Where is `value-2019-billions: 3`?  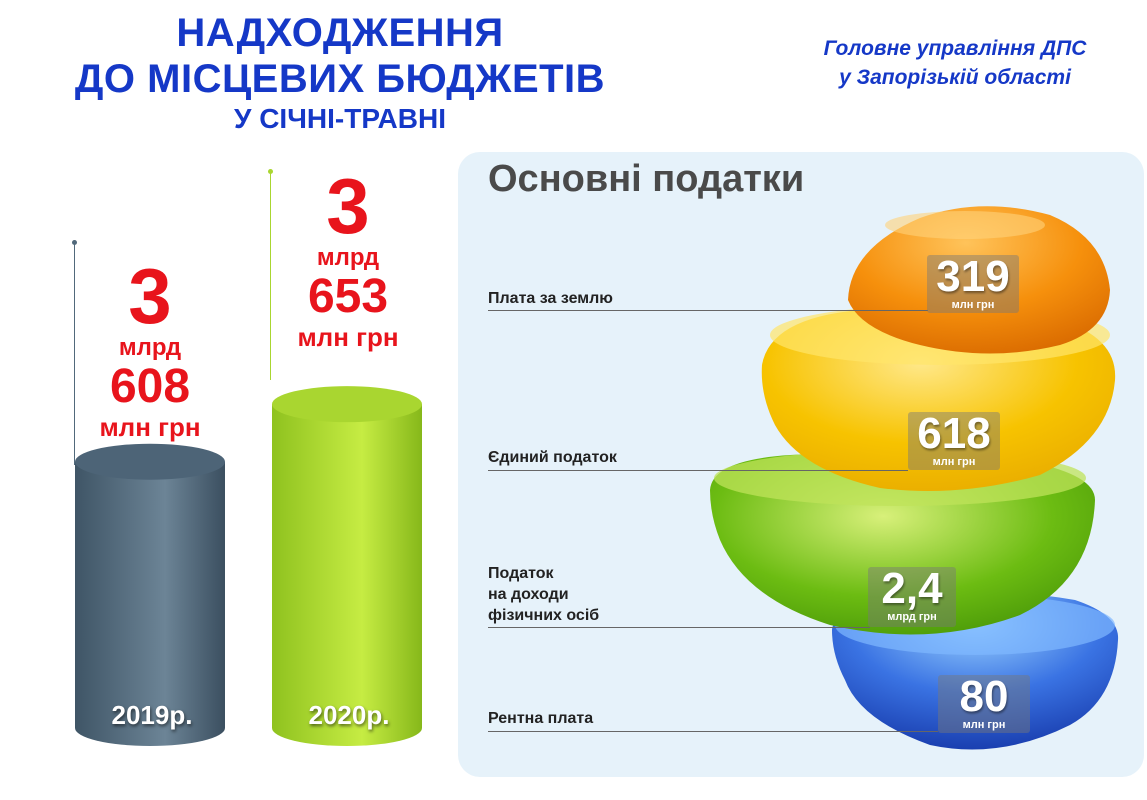 value-2019-billions: 3 is located at coordinates (150, 296).